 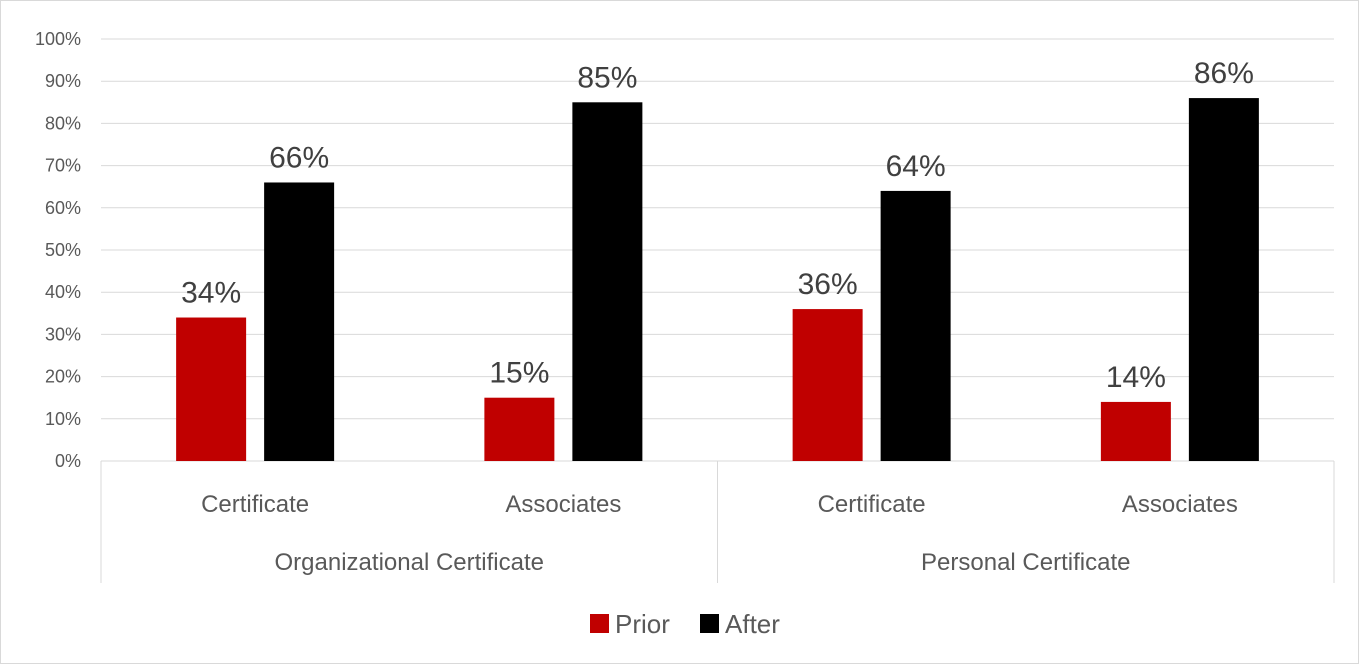 What do you see at coordinates (519, 373) in the screenshot?
I see `data-label-prior-1: 15%` at bounding box center [519, 373].